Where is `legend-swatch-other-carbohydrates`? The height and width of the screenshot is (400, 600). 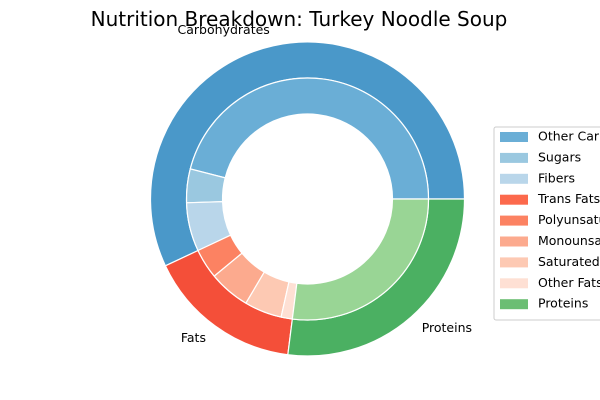 legend-swatch-other-carbohydrates is located at coordinates (514, 137).